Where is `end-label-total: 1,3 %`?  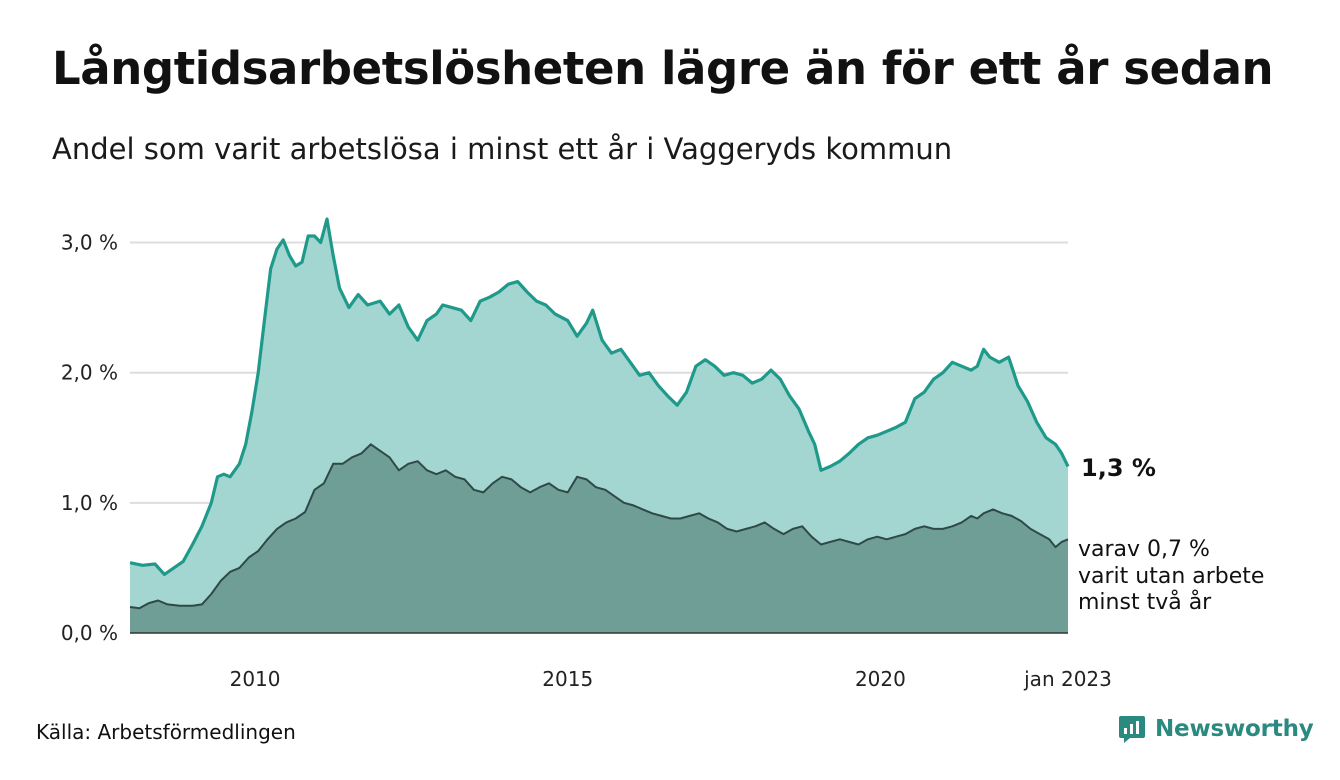 end-label-total: 1,3 % is located at coordinates (1118, 468).